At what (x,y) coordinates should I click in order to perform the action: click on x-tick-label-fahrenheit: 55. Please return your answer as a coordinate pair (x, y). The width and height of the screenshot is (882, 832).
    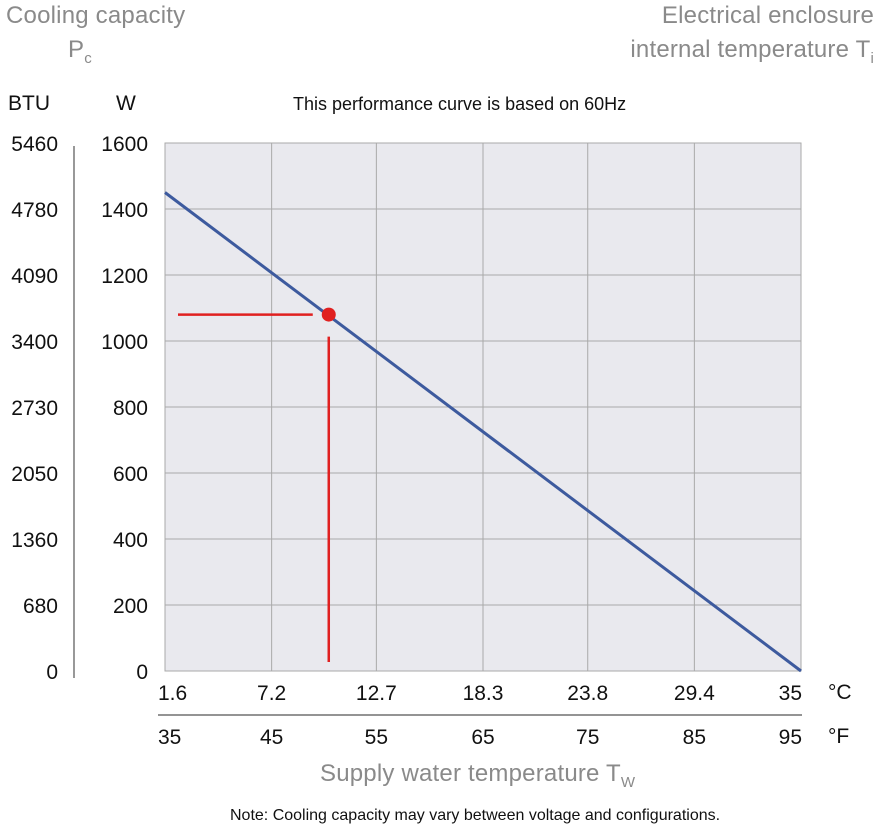
    Looking at the image, I should click on (376, 737).